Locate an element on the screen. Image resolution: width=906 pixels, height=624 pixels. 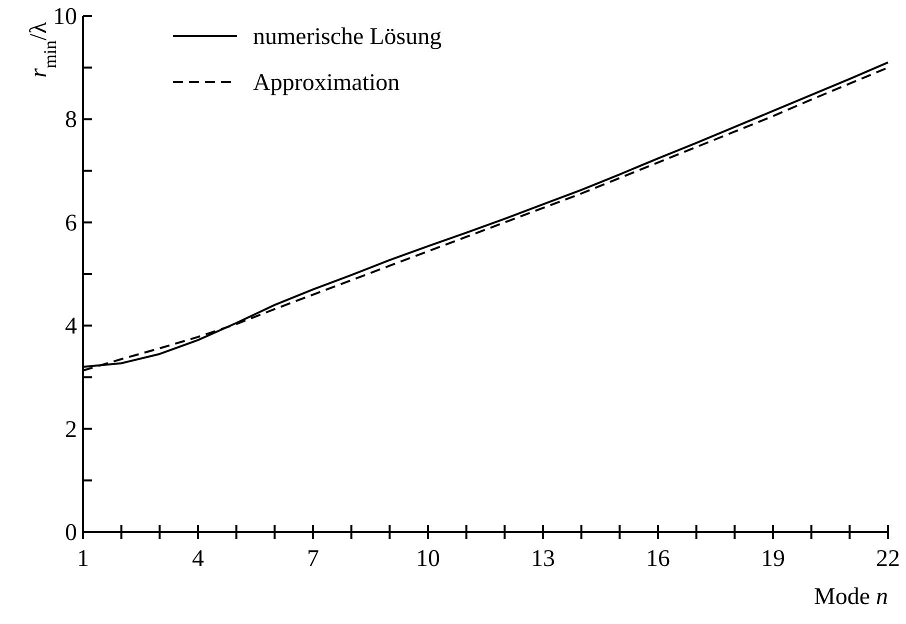
x-tick-label: 1 is located at coordinates (83, 559).